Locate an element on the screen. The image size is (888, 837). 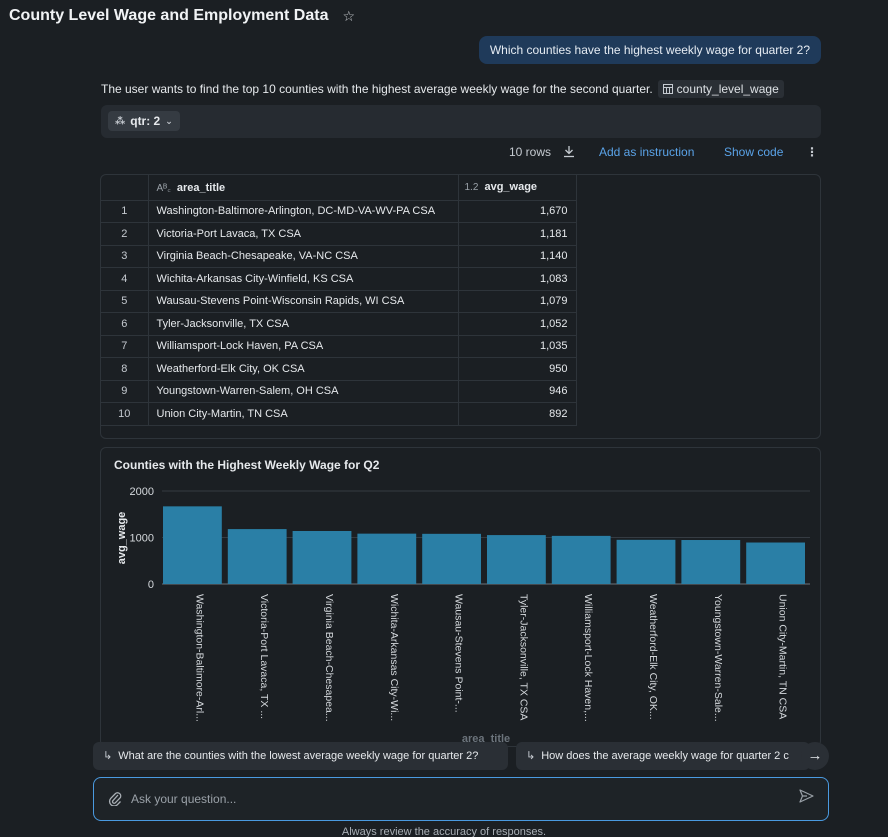
row-index: 6 is located at coordinates (125, 324).